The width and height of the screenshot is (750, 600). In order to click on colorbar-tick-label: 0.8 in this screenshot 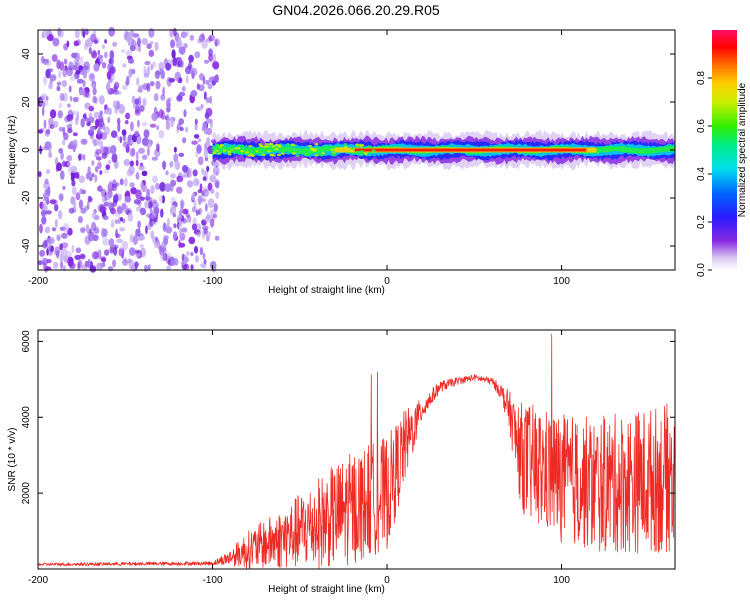, I will do `click(701, 78)`.